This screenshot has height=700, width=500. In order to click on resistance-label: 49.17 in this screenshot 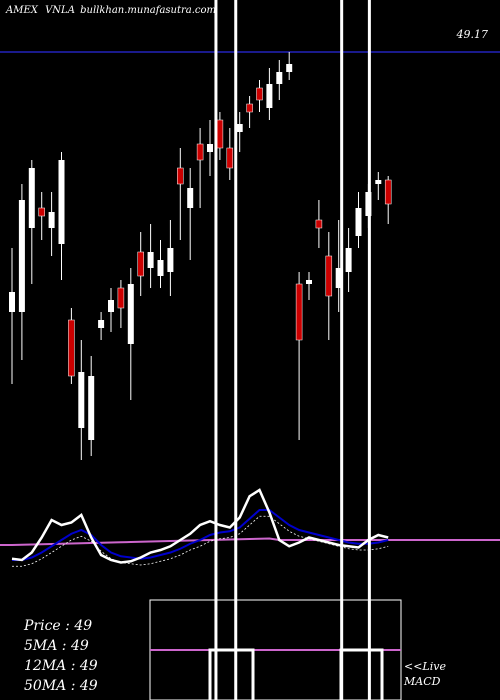, I will do `click(472, 34)`.